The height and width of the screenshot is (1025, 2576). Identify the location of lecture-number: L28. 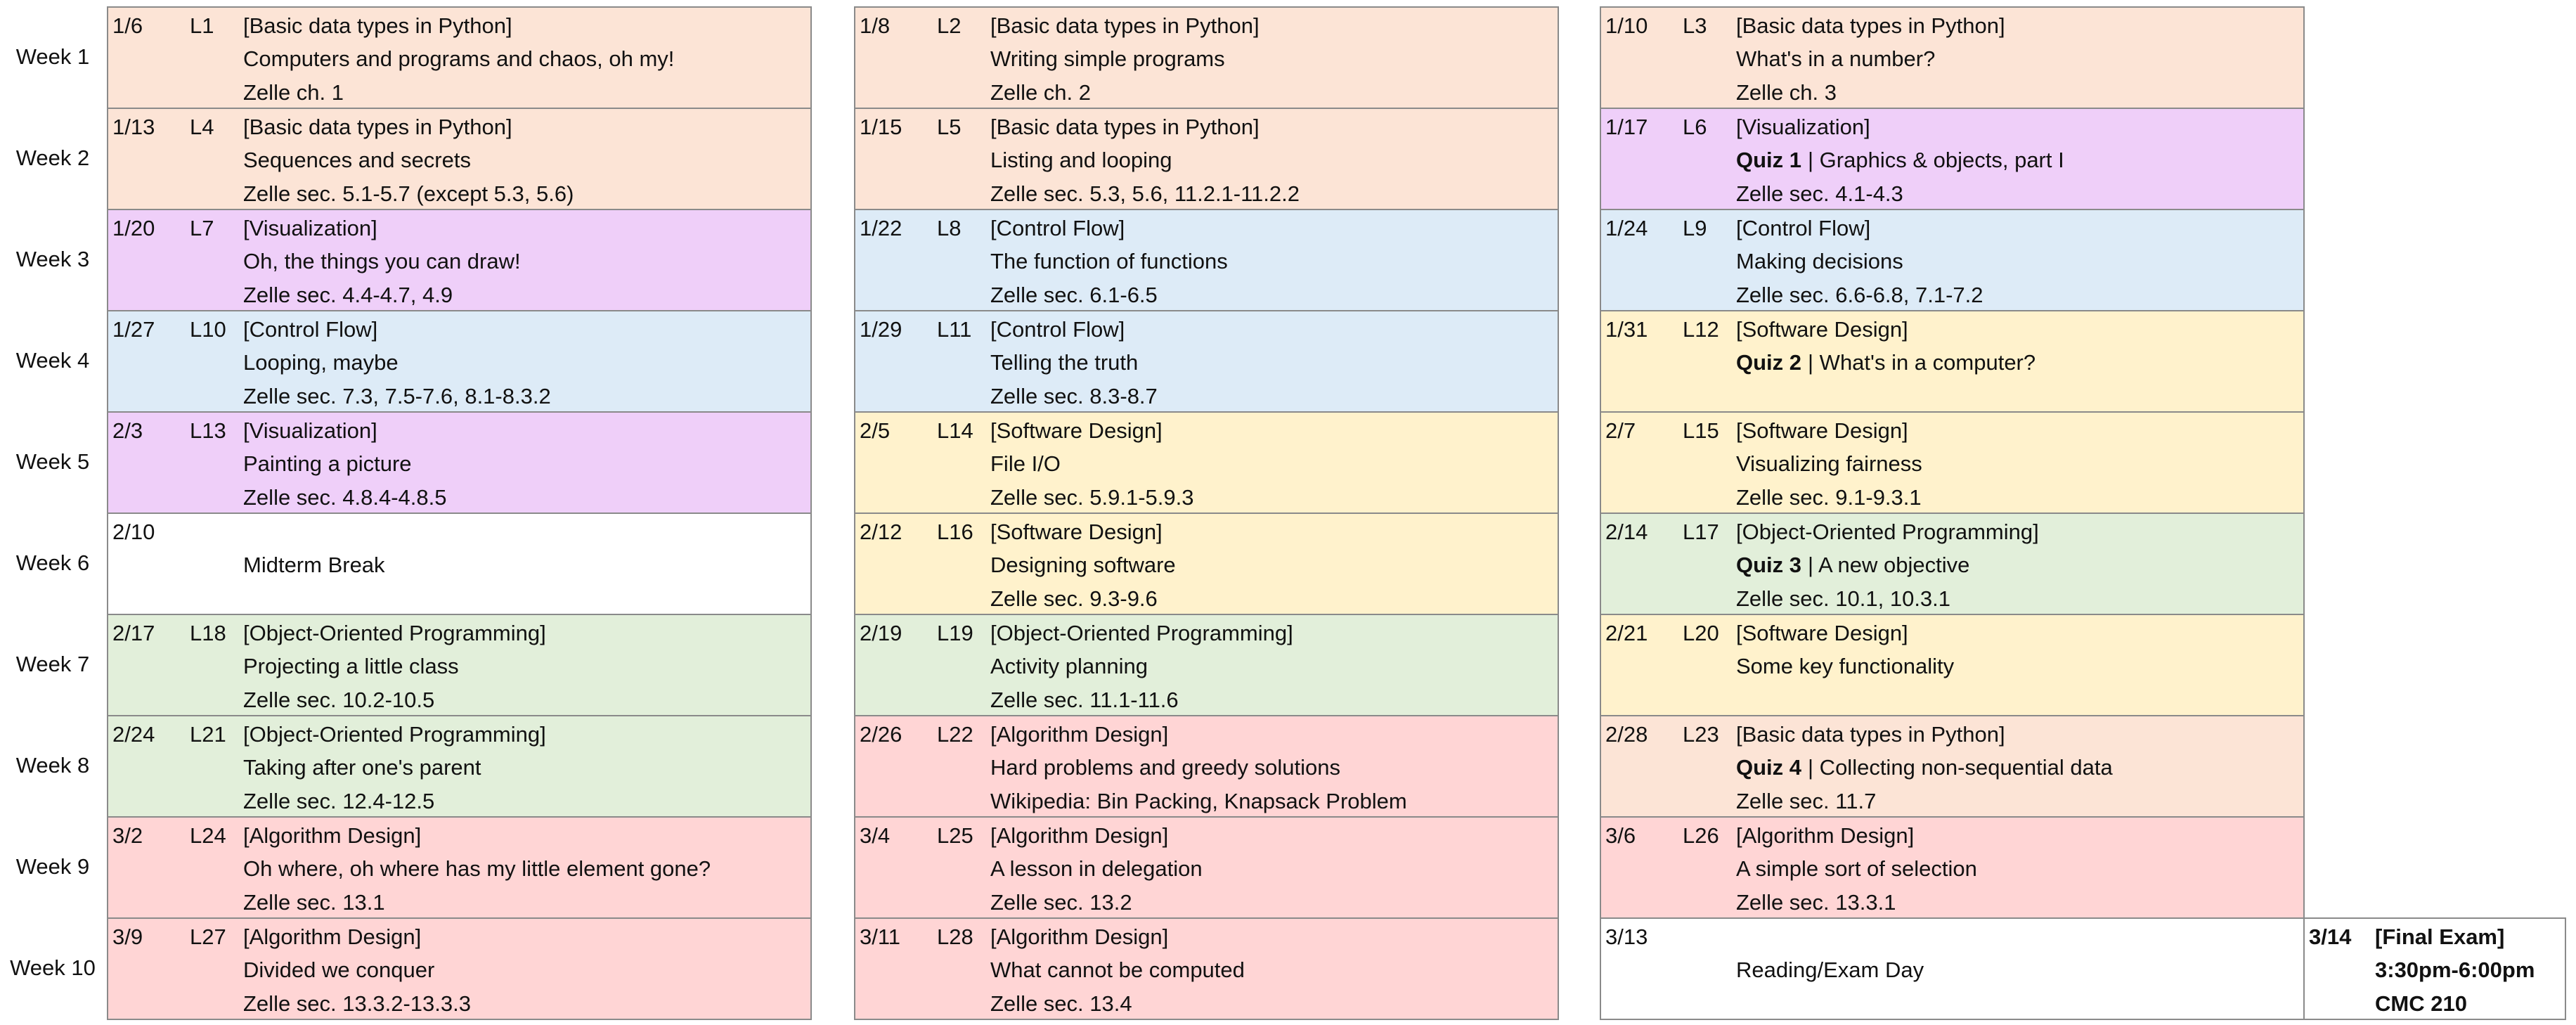
(955, 936).